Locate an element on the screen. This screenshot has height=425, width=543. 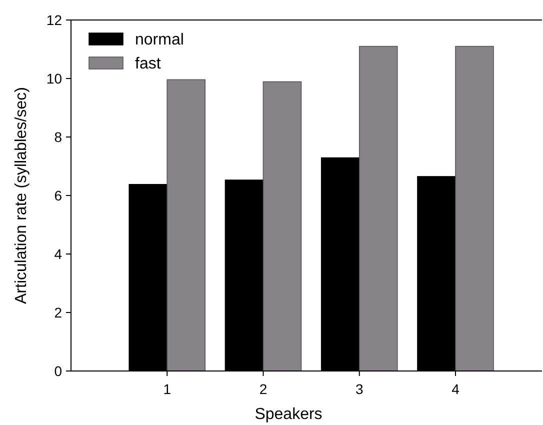
y-tick-label: 8 is located at coordinates (58, 136).